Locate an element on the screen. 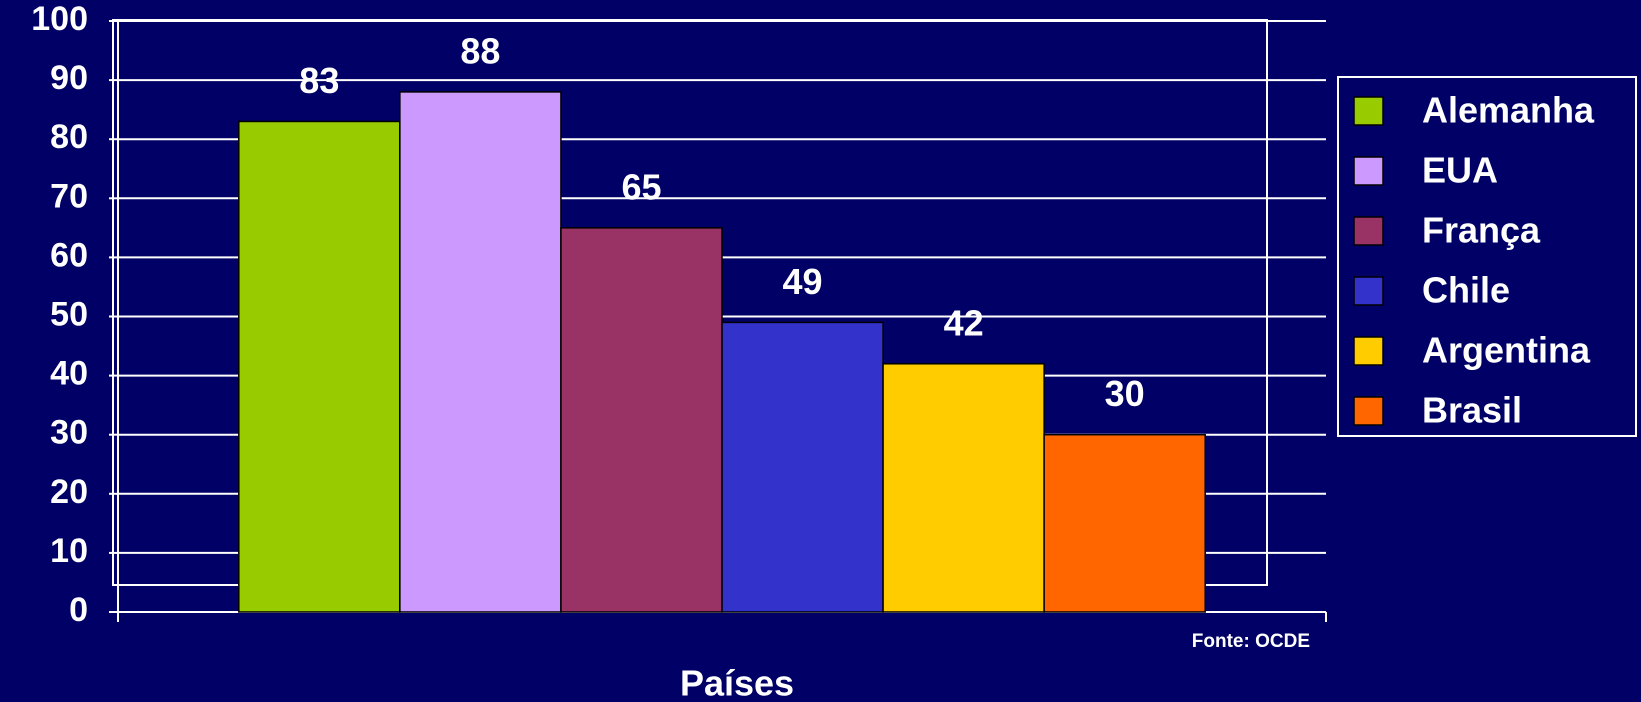 The width and height of the screenshot is (1641, 702). y-tick-label: 90 is located at coordinates (69, 78).